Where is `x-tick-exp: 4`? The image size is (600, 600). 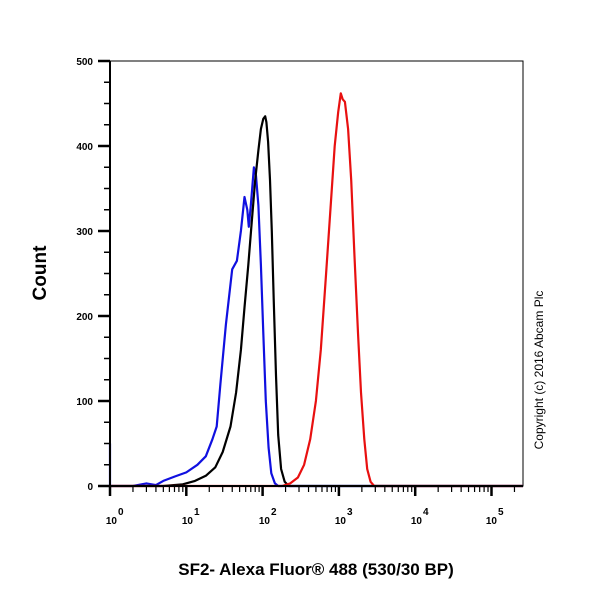
x-tick-exp: 4 is located at coordinates (426, 512).